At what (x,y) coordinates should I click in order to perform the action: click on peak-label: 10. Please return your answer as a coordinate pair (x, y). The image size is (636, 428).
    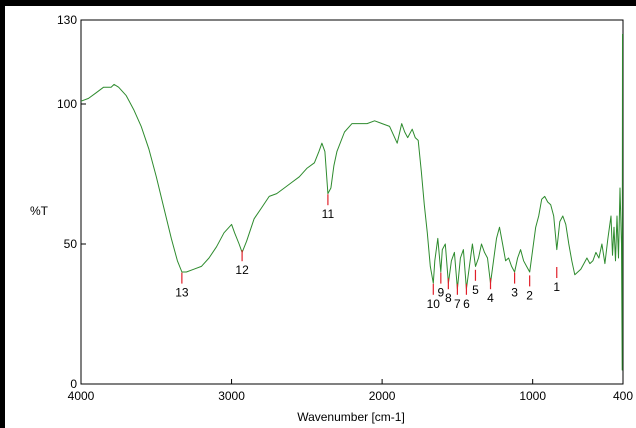
    Looking at the image, I should click on (434, 304).